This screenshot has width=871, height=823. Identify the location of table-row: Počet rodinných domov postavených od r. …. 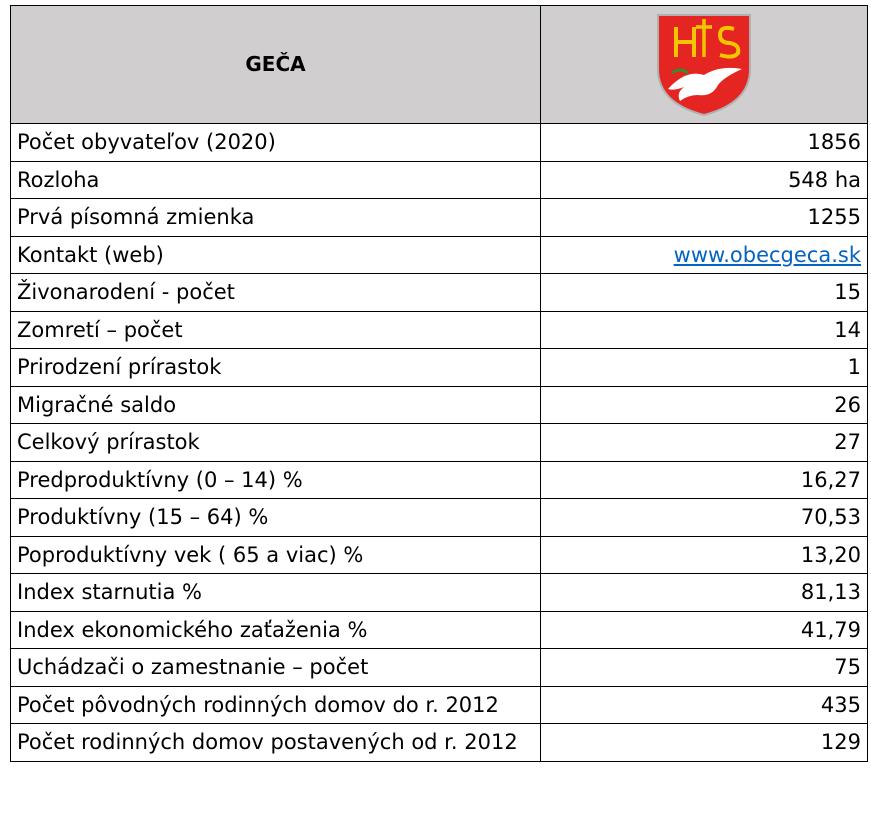
(439, 742).